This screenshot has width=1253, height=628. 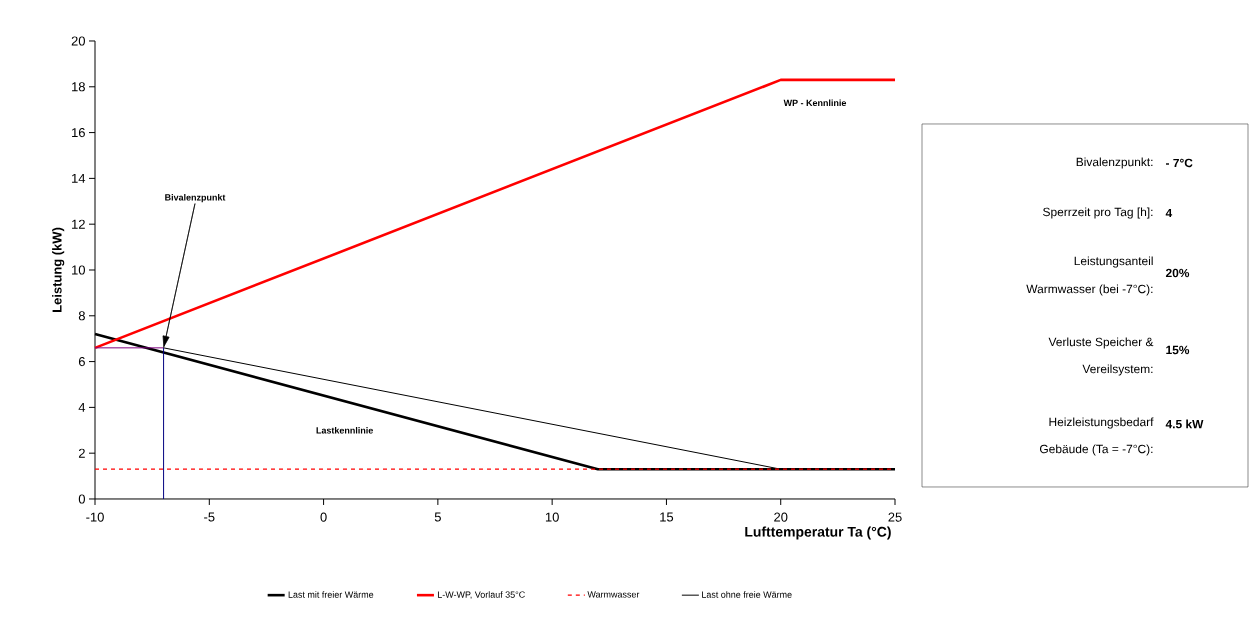 What do you see at coordinates (437, 517) in the screenshot?
I see `x-tick-label: 5` at bounding box center [437, 517].